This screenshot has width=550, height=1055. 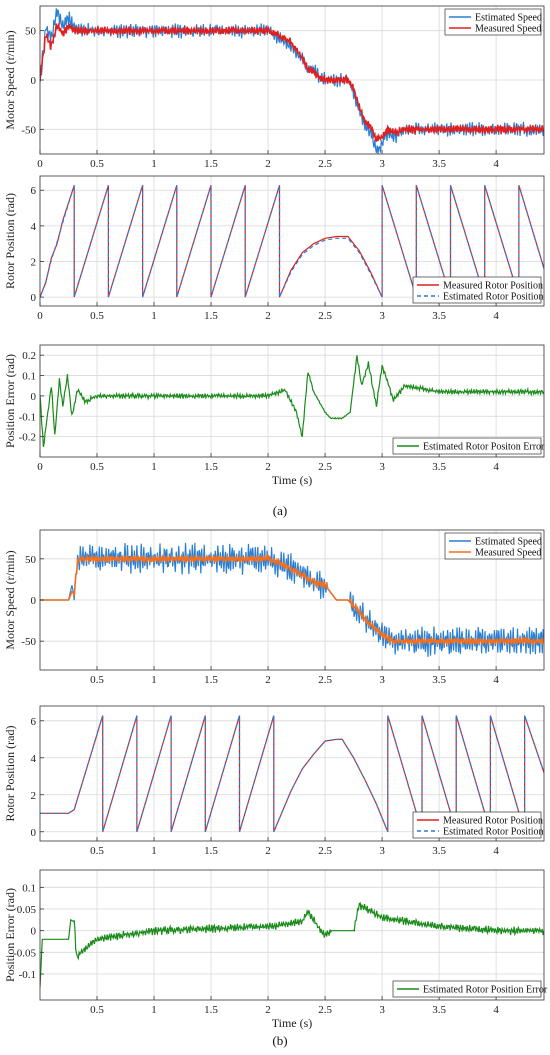 What do you see at coordinates (280, 510) in the screenshot?
I see `panel-label-a: (a)` at bounding box center [280, 510].